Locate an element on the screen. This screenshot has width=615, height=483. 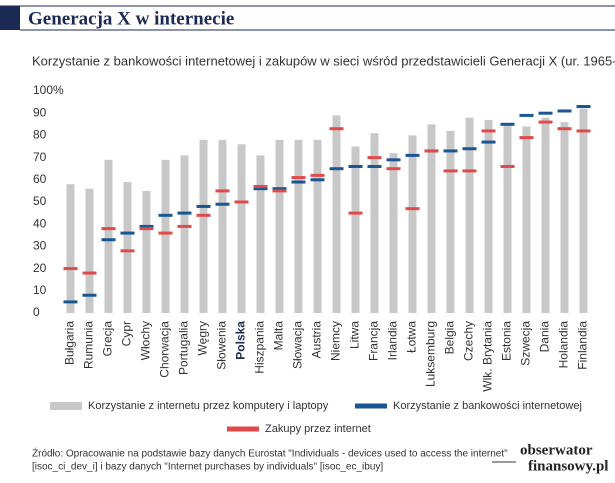
x-tick-label: Słowacja is located at coordinates (298, 345).